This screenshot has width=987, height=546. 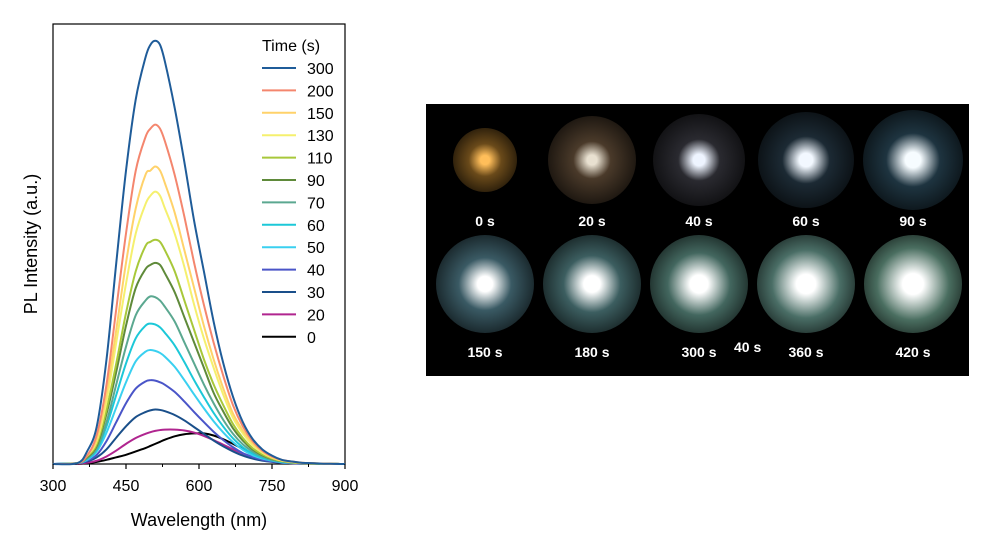 I want to click on spot-time-label: 20 s, so click(x=592, y=221).